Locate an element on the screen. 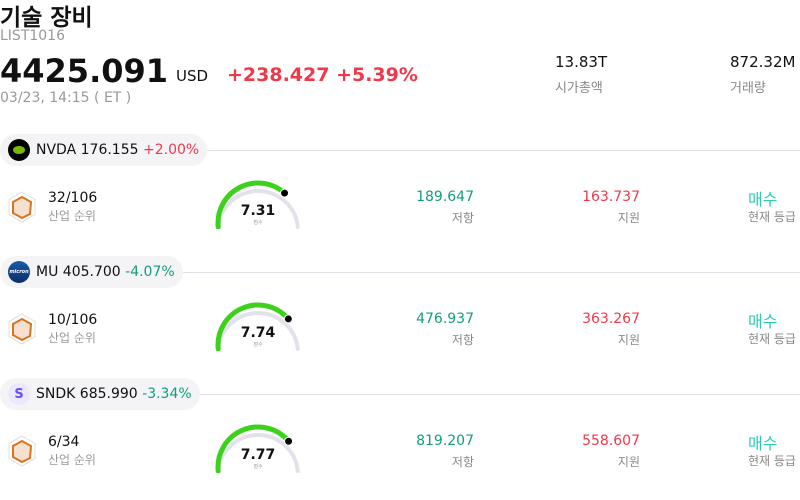 The width and height of the screenshot is (800, 500). list-code: LIST1016 is located at coordinates (32, 36).